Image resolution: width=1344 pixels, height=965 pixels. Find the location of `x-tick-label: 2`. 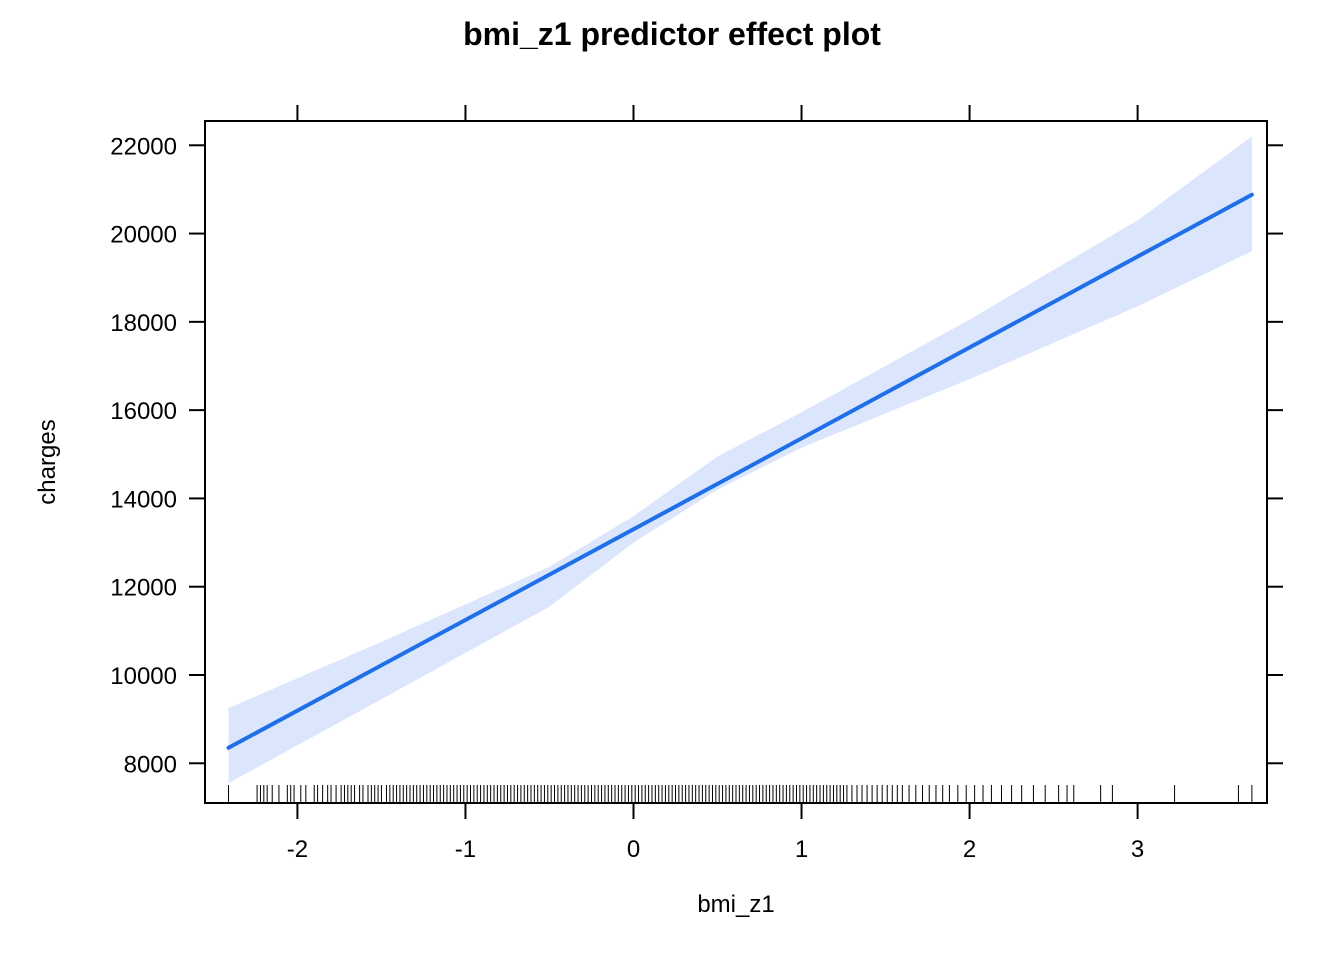

x-tick-label: 2 is located at coordinates (969, 849).